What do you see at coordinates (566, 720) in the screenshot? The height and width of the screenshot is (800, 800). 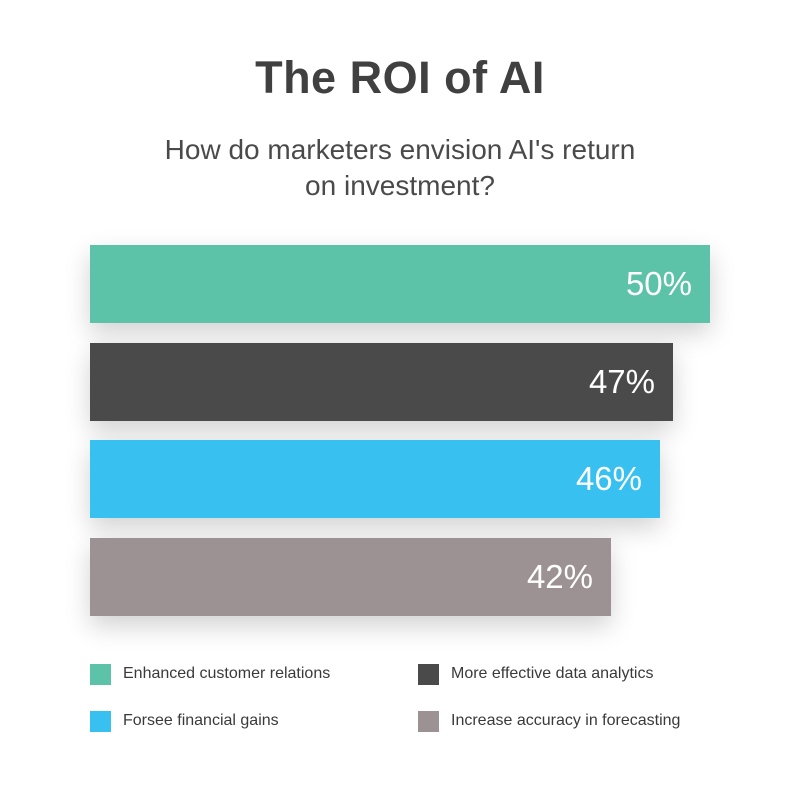 I see `legend-label: Increase accuracy in forecasting` at bounding box center [566, 720].